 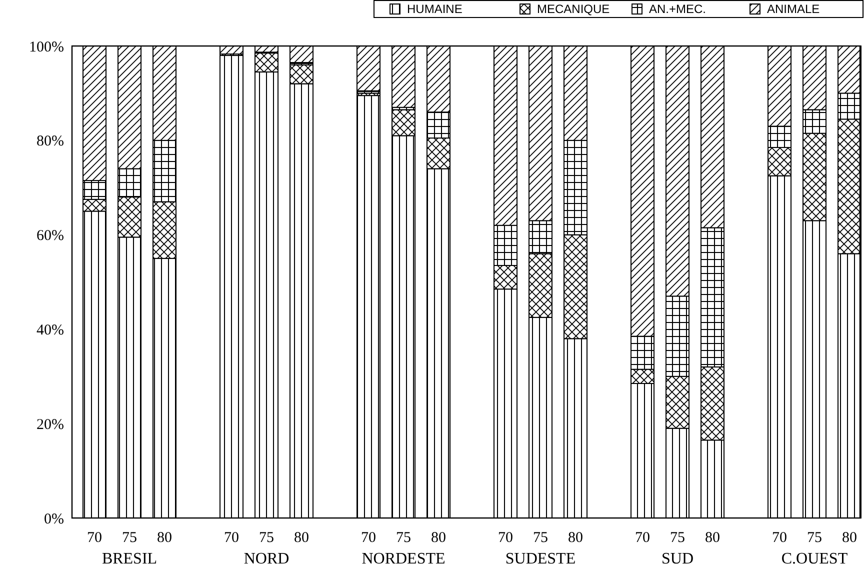 I want to click on text: C.OUEST, so click(x=814, y=559).